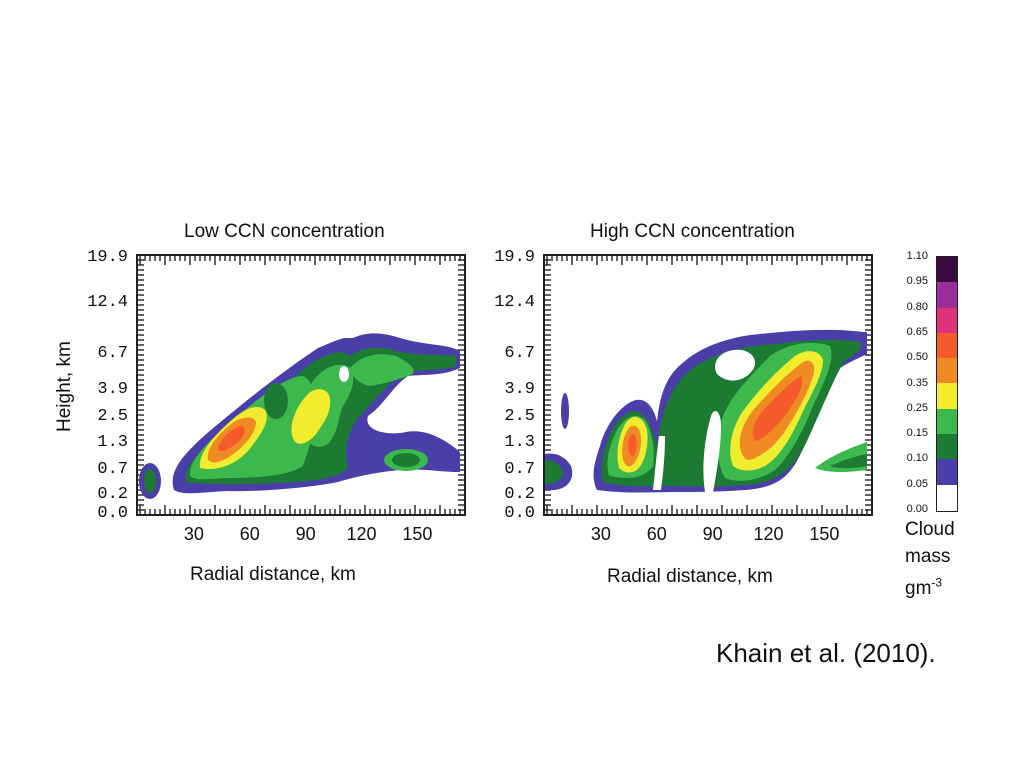 This screenshot has width=1024, height=768. What do you see at coordinates (930, 529) in the screenshot?
I see `colorbar-title-line: Cloud` at bounding box center [930, 529].